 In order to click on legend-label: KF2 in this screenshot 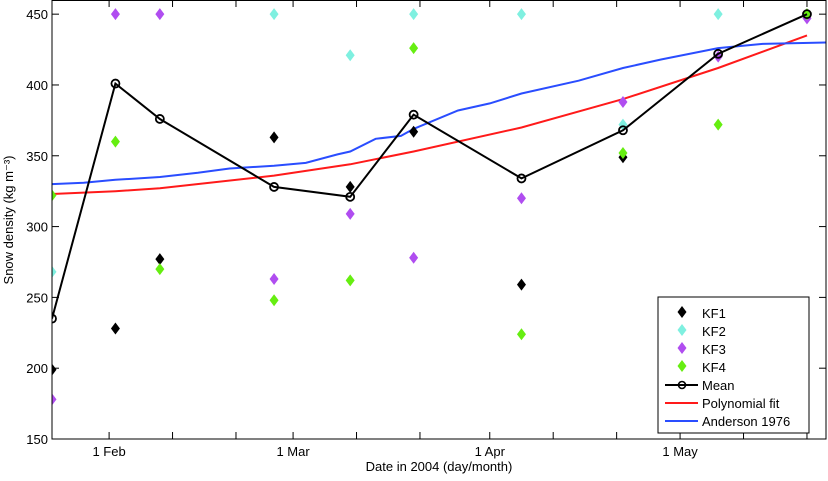, I will do `click(714, 331)`.